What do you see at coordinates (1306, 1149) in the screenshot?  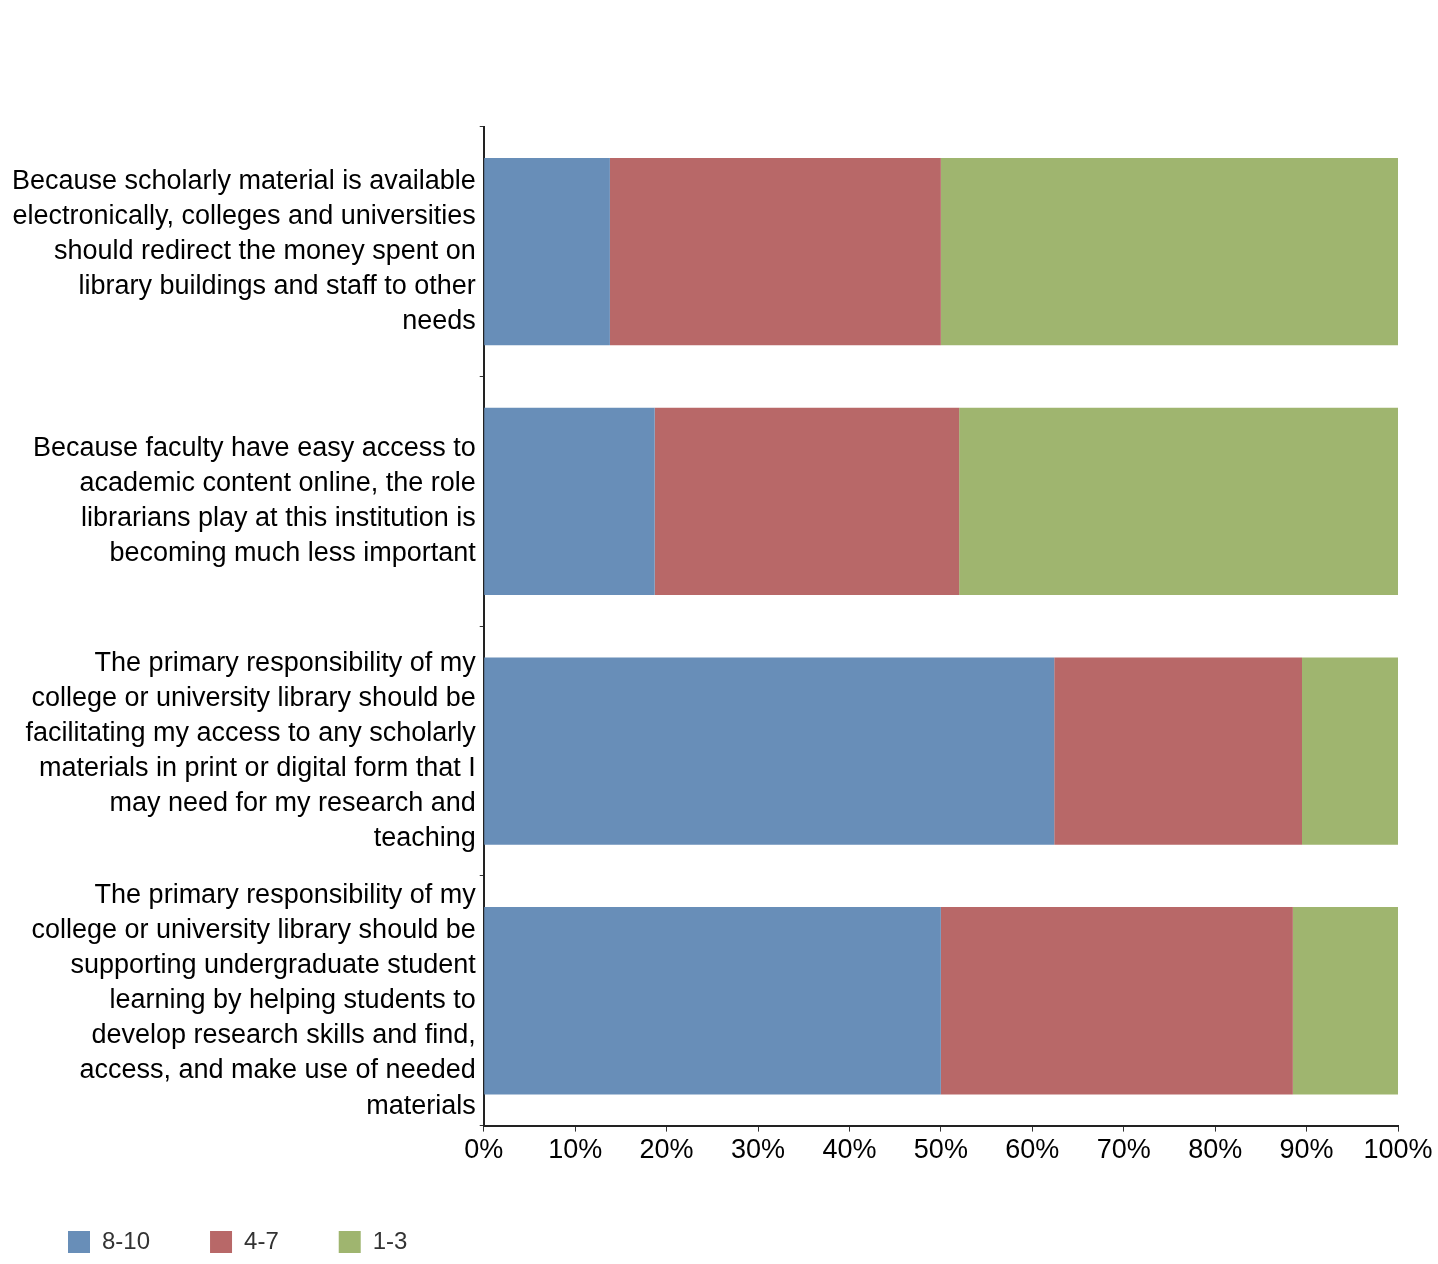 I see `x-tick-label: 90%` at bounding box center [1306, 1149].